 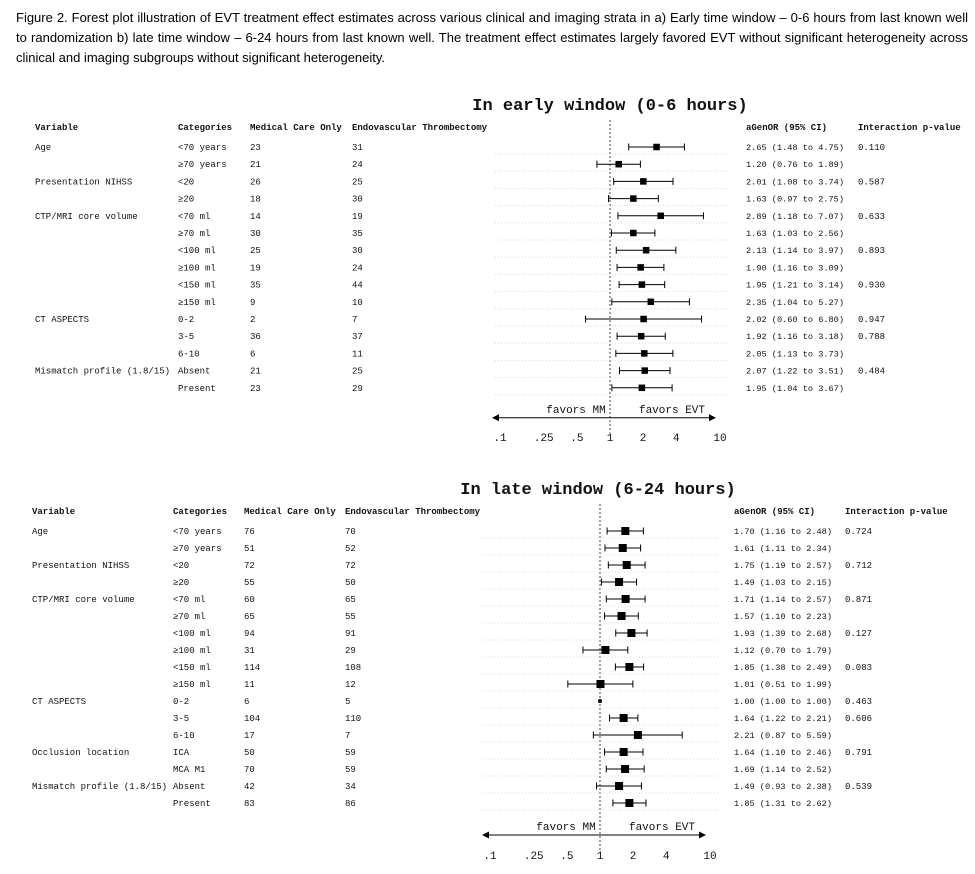 I want to click on row-interaction-p: 0.791, so click(x=858, y=753).